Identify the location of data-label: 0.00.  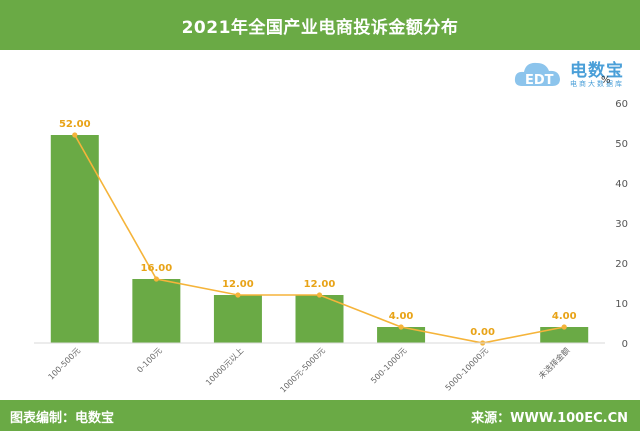
(482, 332).